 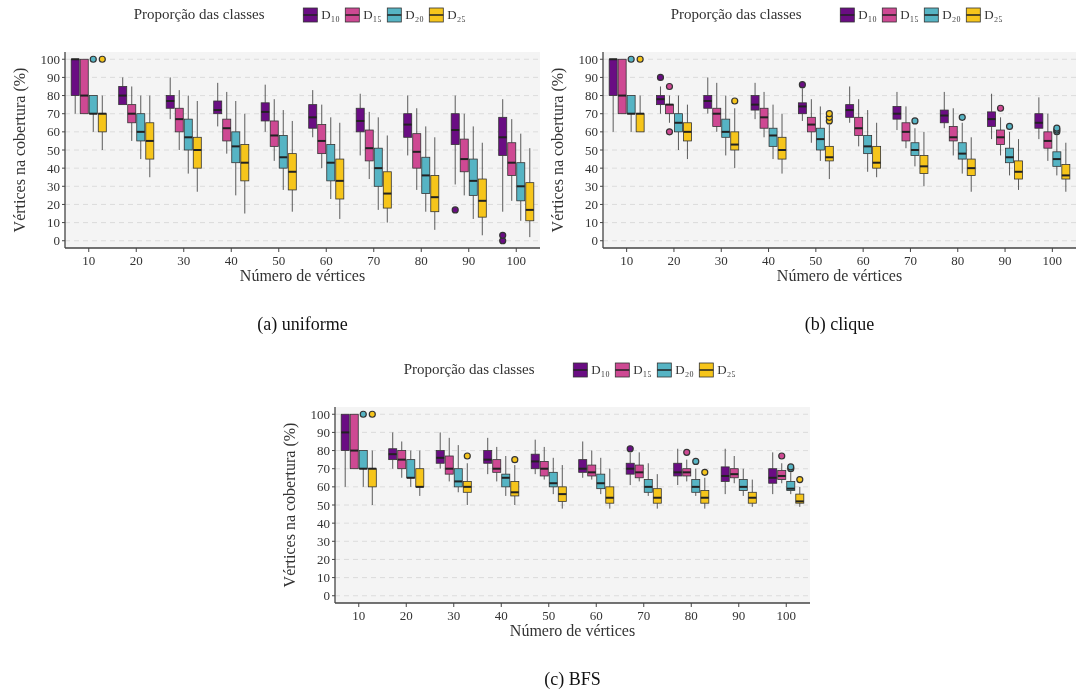 I want to click on text: (b) clique, so click(x=839, y=324).